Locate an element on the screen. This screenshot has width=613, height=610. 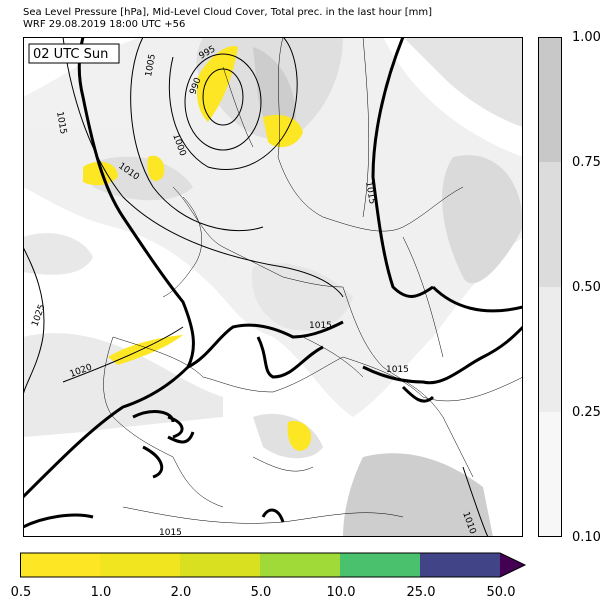
cloud-tick-label: 0.25 is located at coordinates (586, 412).